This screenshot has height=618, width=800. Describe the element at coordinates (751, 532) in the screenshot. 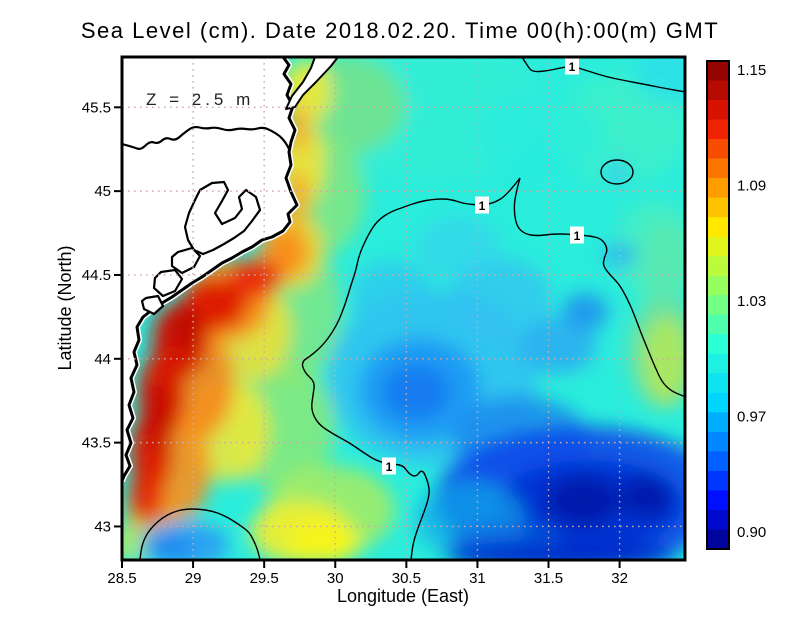

I see `colorbar-tick-label: 0.90` at that location.